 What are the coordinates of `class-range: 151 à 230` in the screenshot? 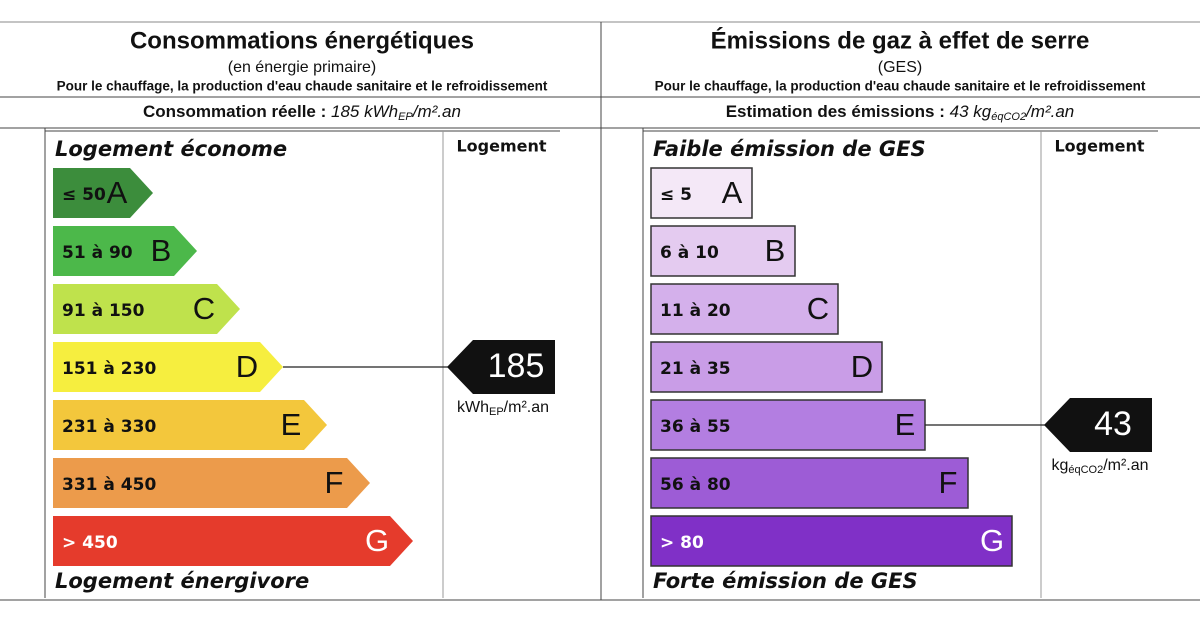 It's located at (109, 369).